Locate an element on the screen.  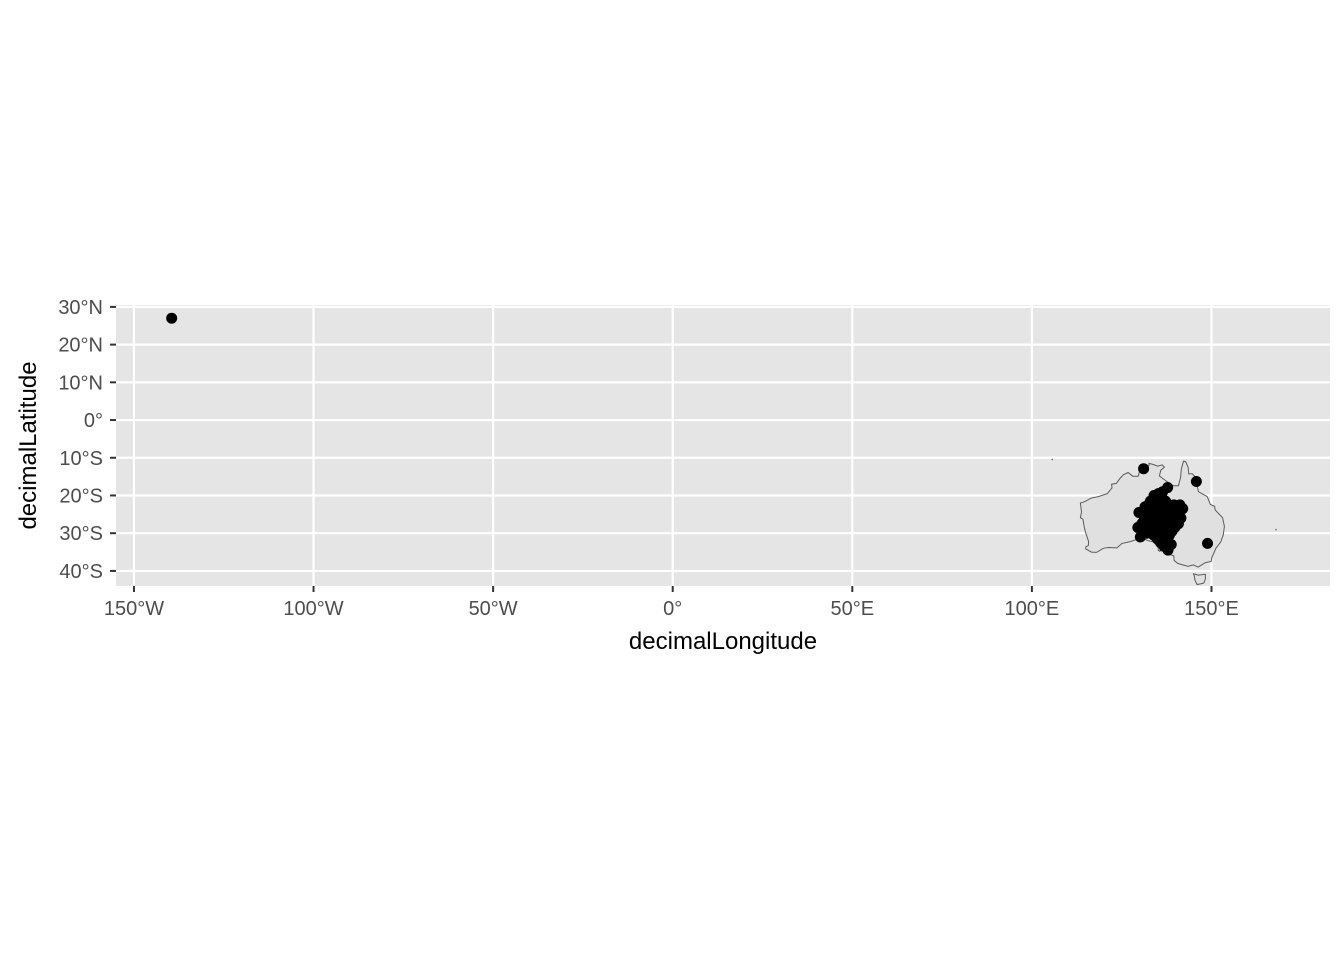
y-tick-label: 20°S is located at coordinates (81, 496).